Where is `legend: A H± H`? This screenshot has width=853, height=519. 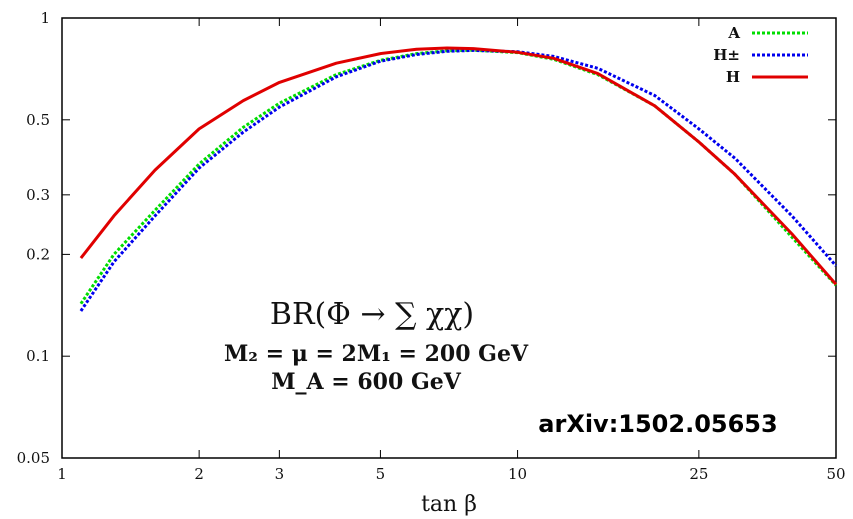 legend: A H± H is located at coordinates (760, 55).